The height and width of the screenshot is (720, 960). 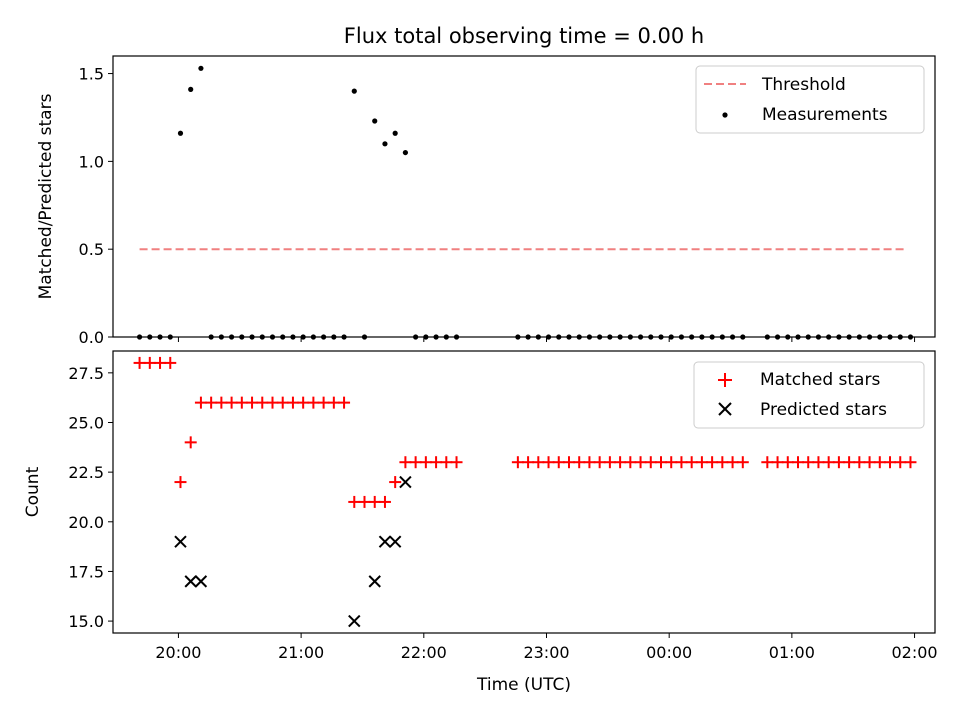 I want to click on legend-matched-label: Matched stars, so click(x=820, y=380).